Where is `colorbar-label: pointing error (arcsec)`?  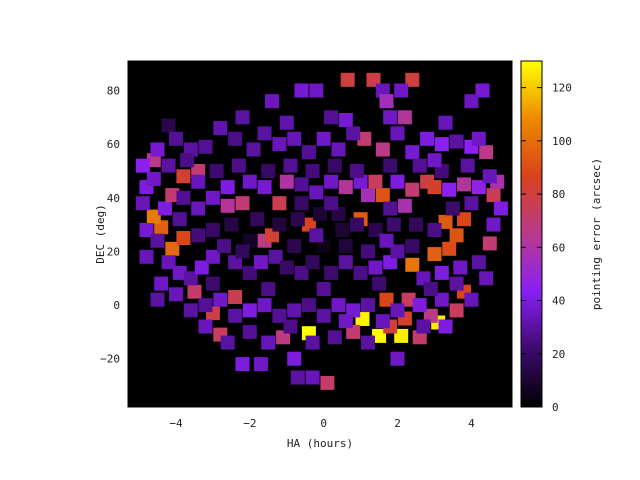
colorbar-label: pointing error (arcsec) is located at coordinates (596, 234).